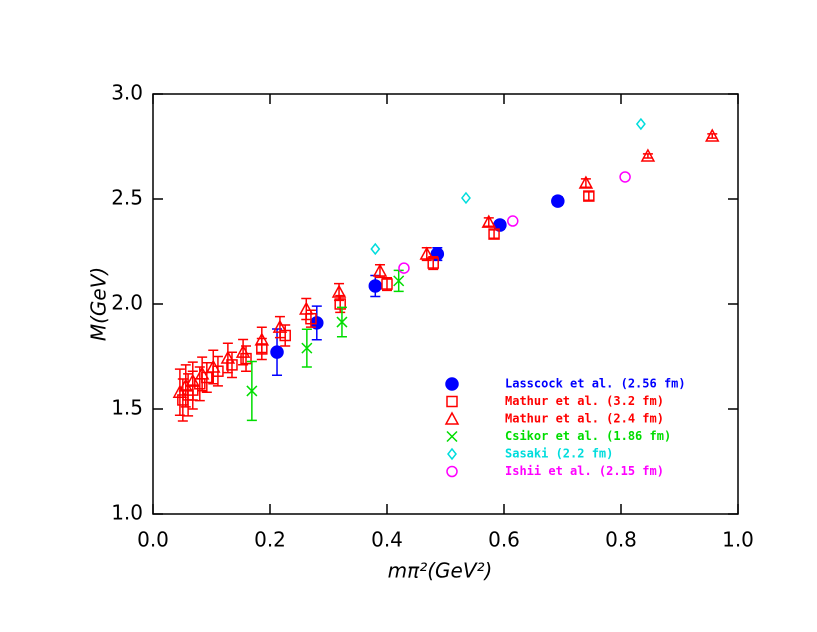 The image size is (817, 632). What do you see at coordinates (387, 540) in the screenshot?
I see `x-tick-label: 0.4` at bounding box center [387, 540].